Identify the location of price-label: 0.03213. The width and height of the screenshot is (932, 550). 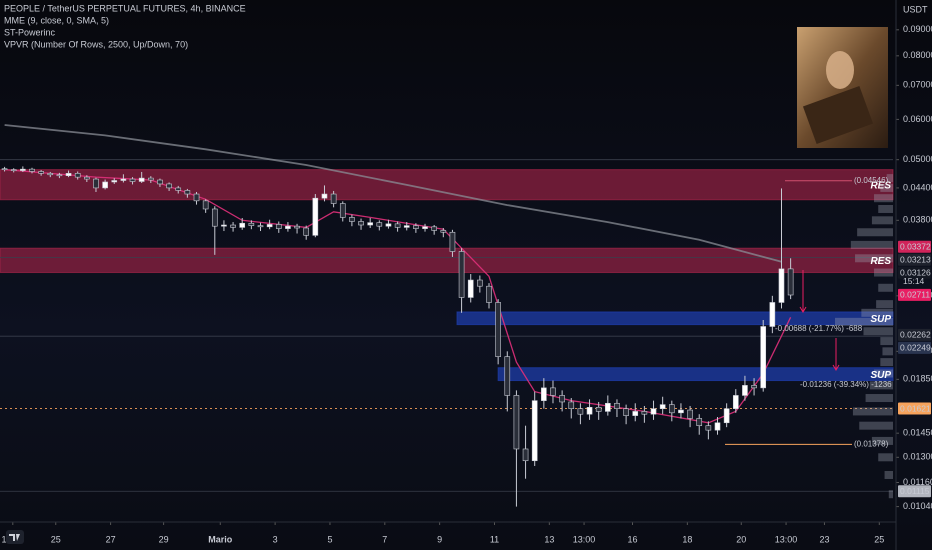
(915, 259).